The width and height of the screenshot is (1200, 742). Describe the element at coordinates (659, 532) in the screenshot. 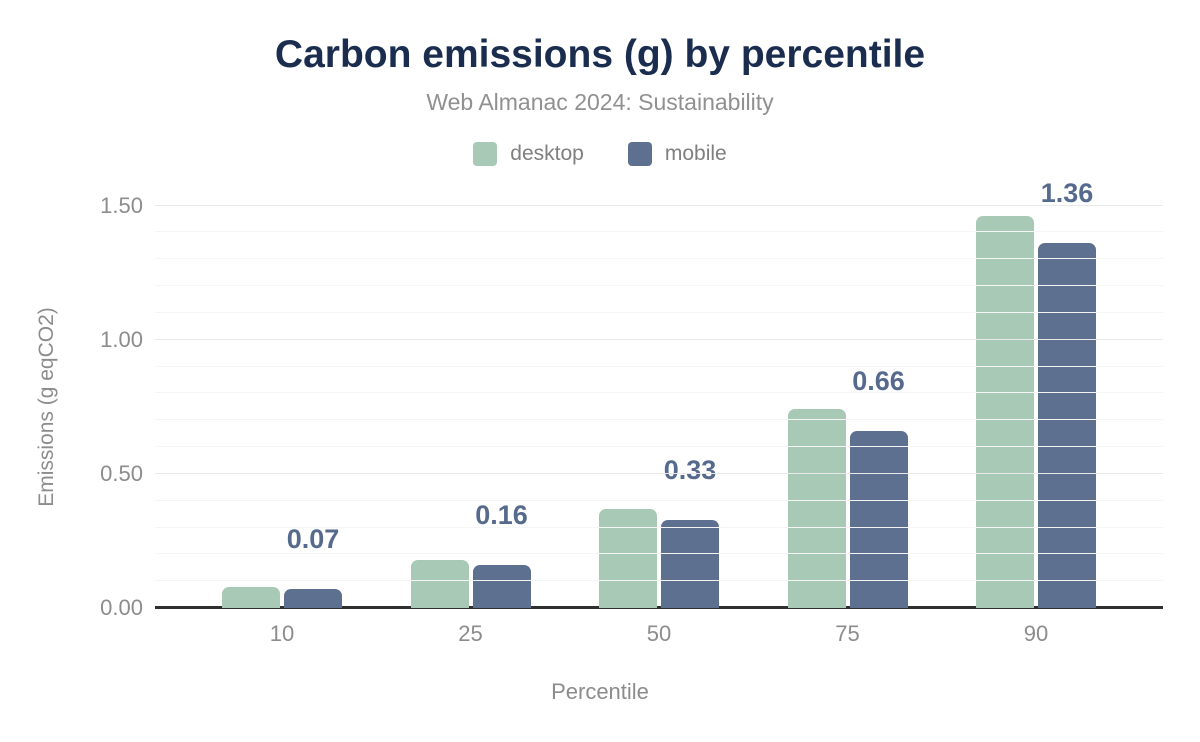

I see `bar-group-50: 0.33` at that location.